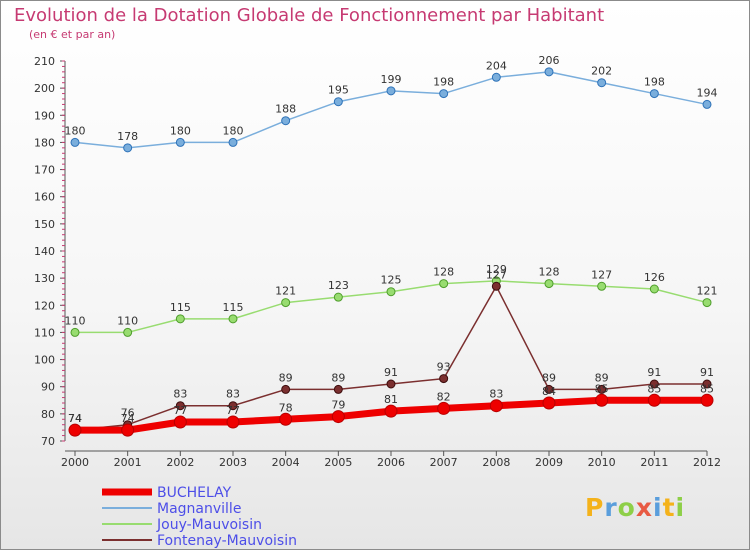  I want to click on y-tick-label: 130, so click(44, 278).